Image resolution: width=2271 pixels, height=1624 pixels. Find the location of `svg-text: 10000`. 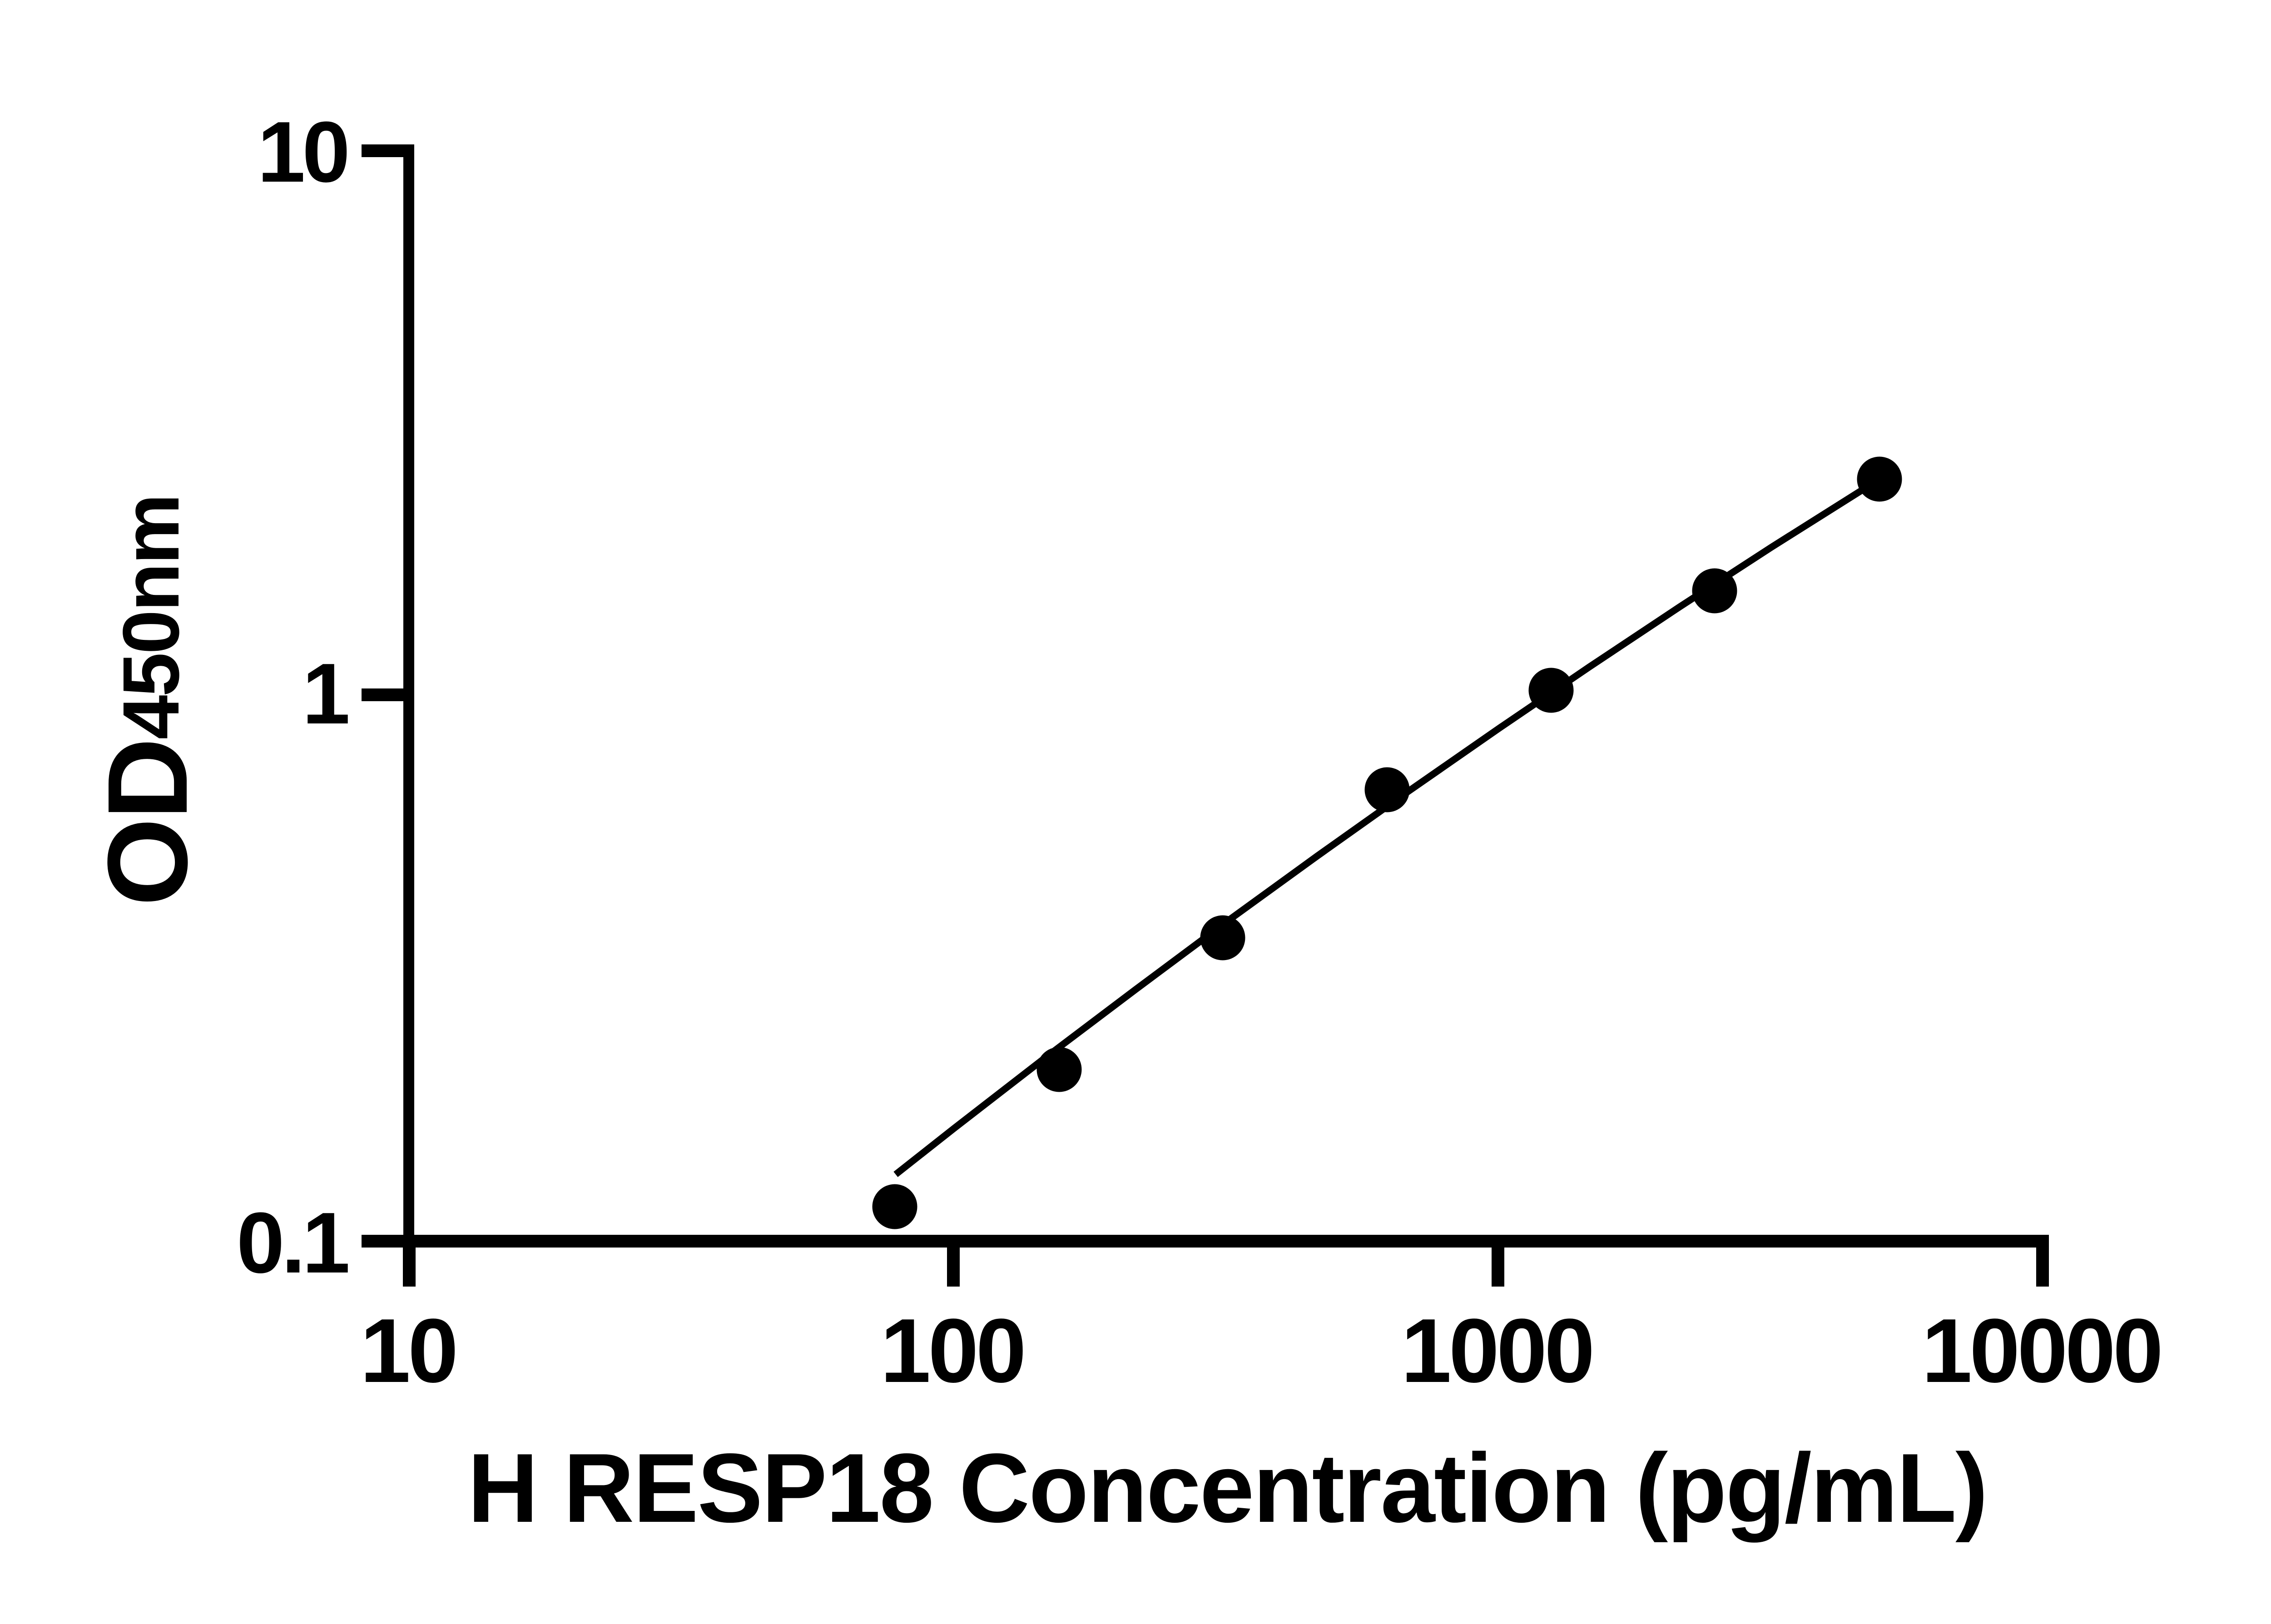

svg-text: 10000 is located at coordinates (2041, 1350).